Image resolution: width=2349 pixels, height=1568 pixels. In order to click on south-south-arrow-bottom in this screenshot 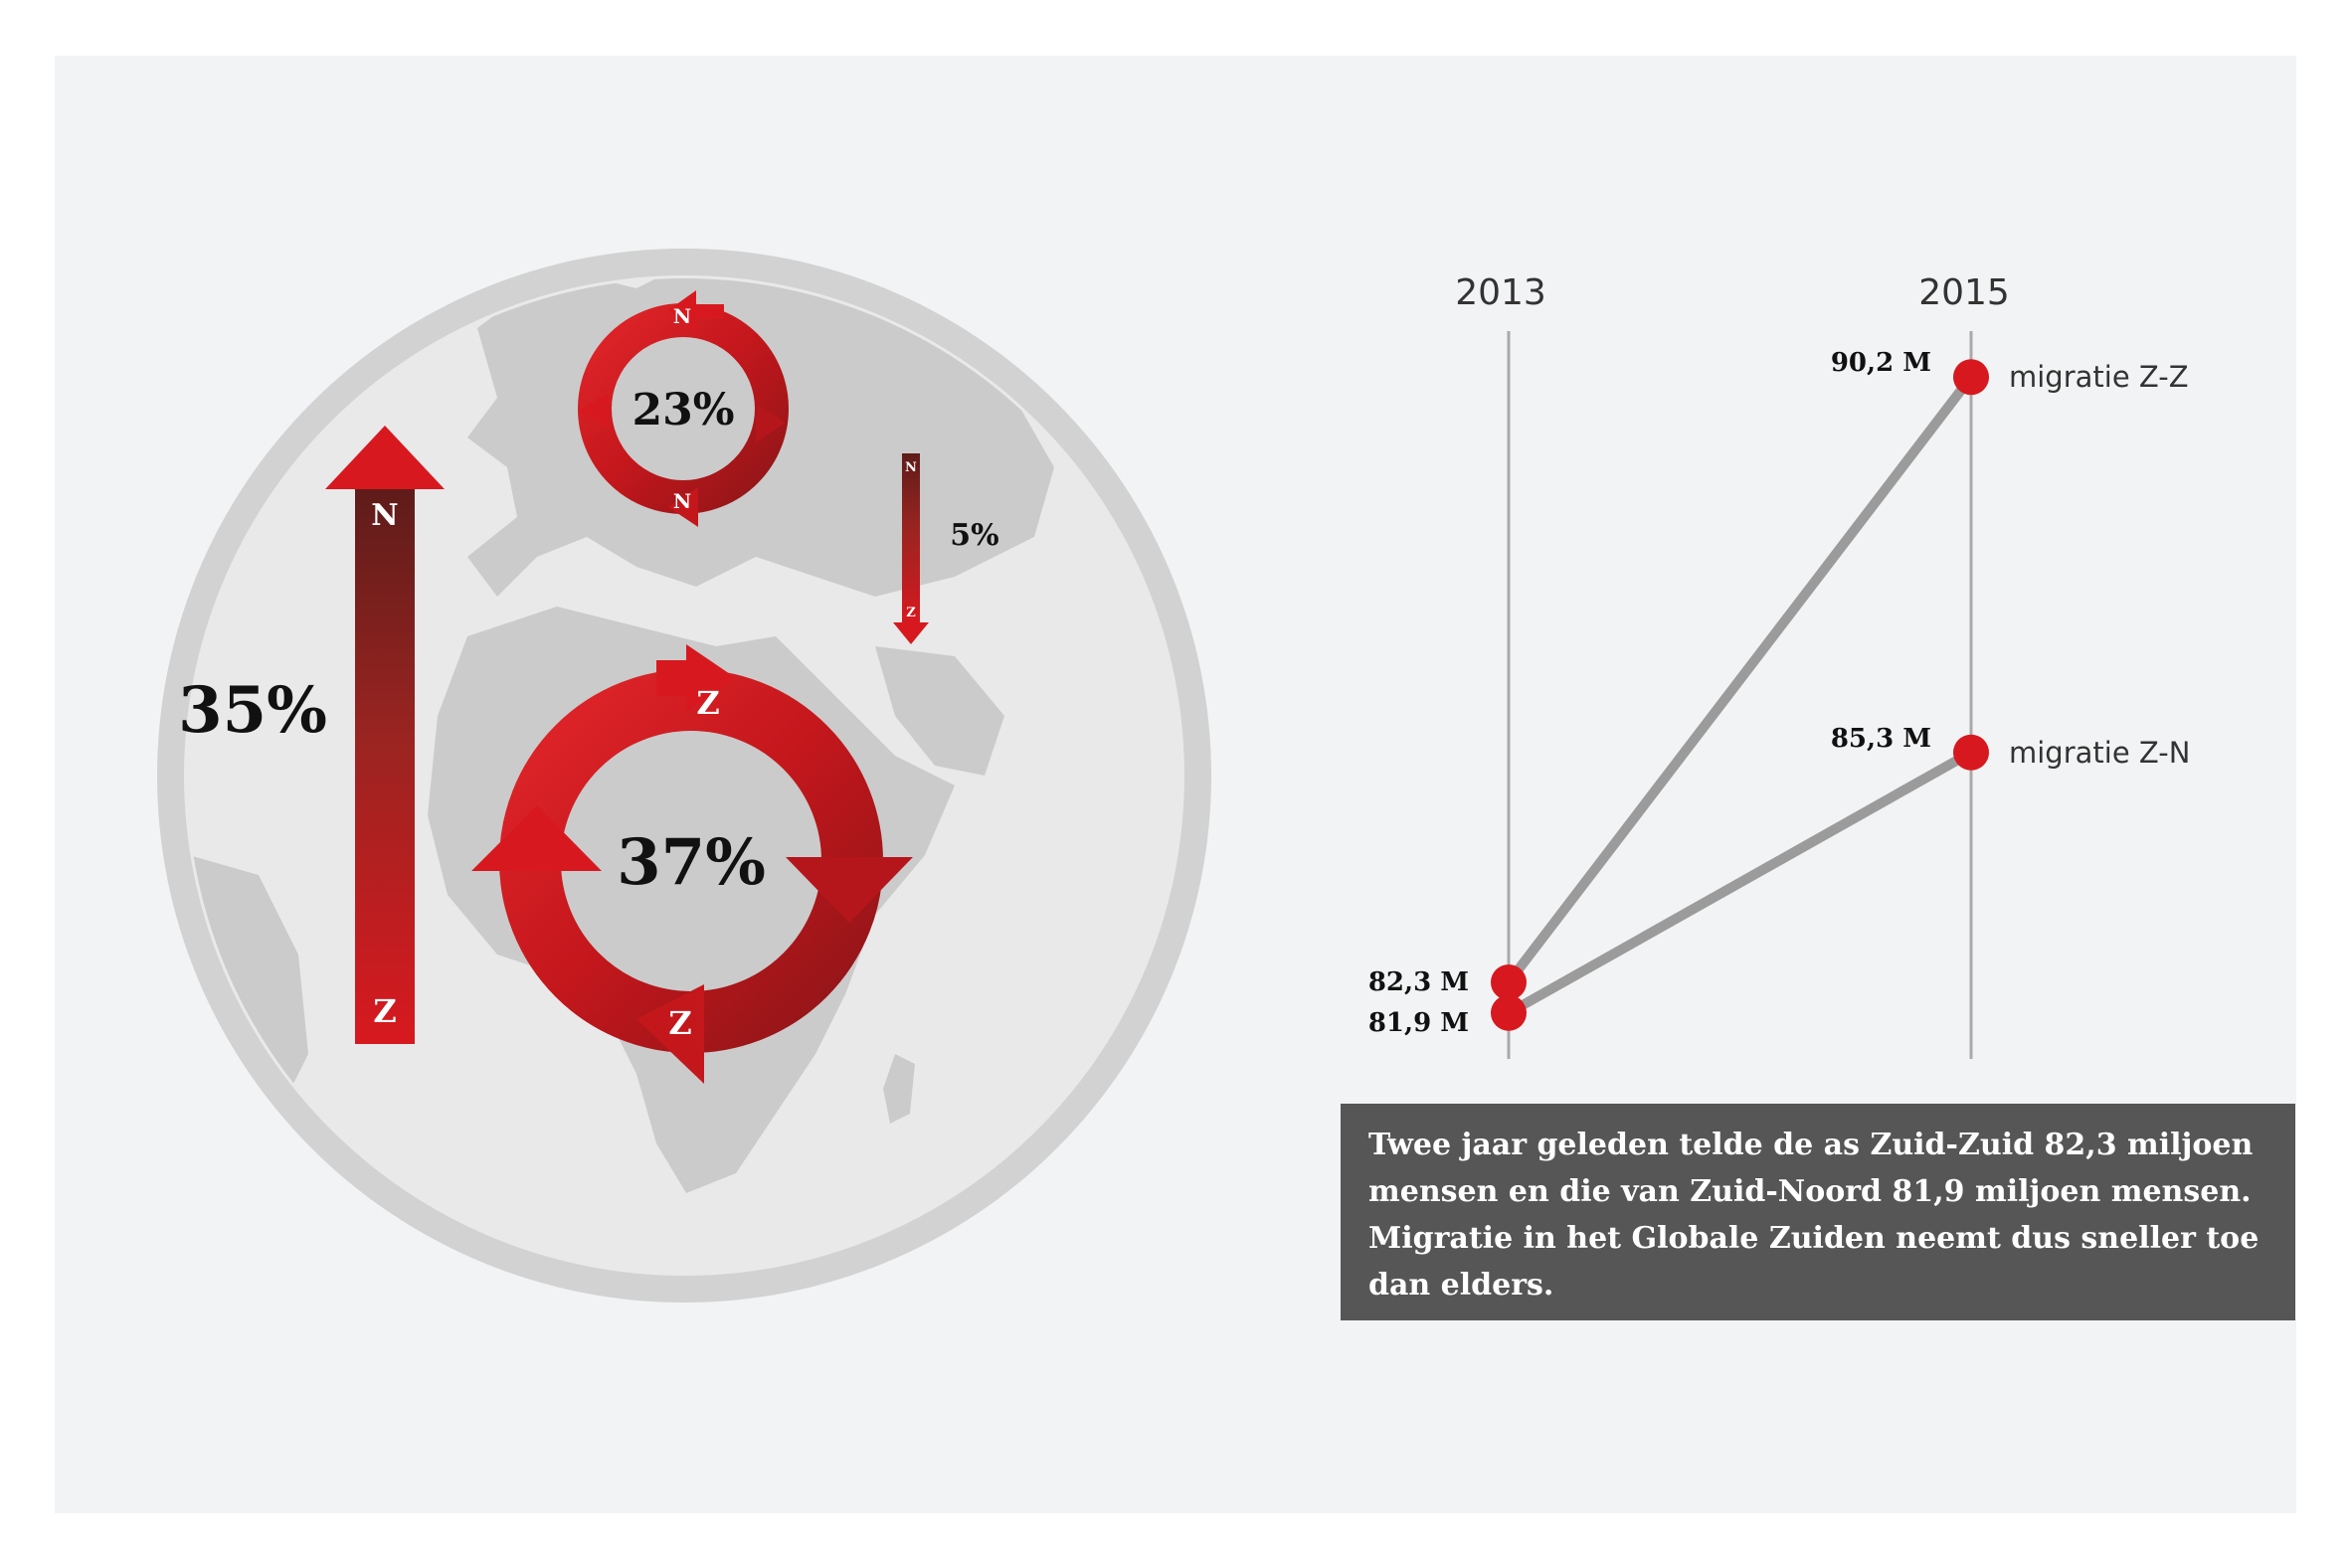, I will do `click(670, 1034)`.